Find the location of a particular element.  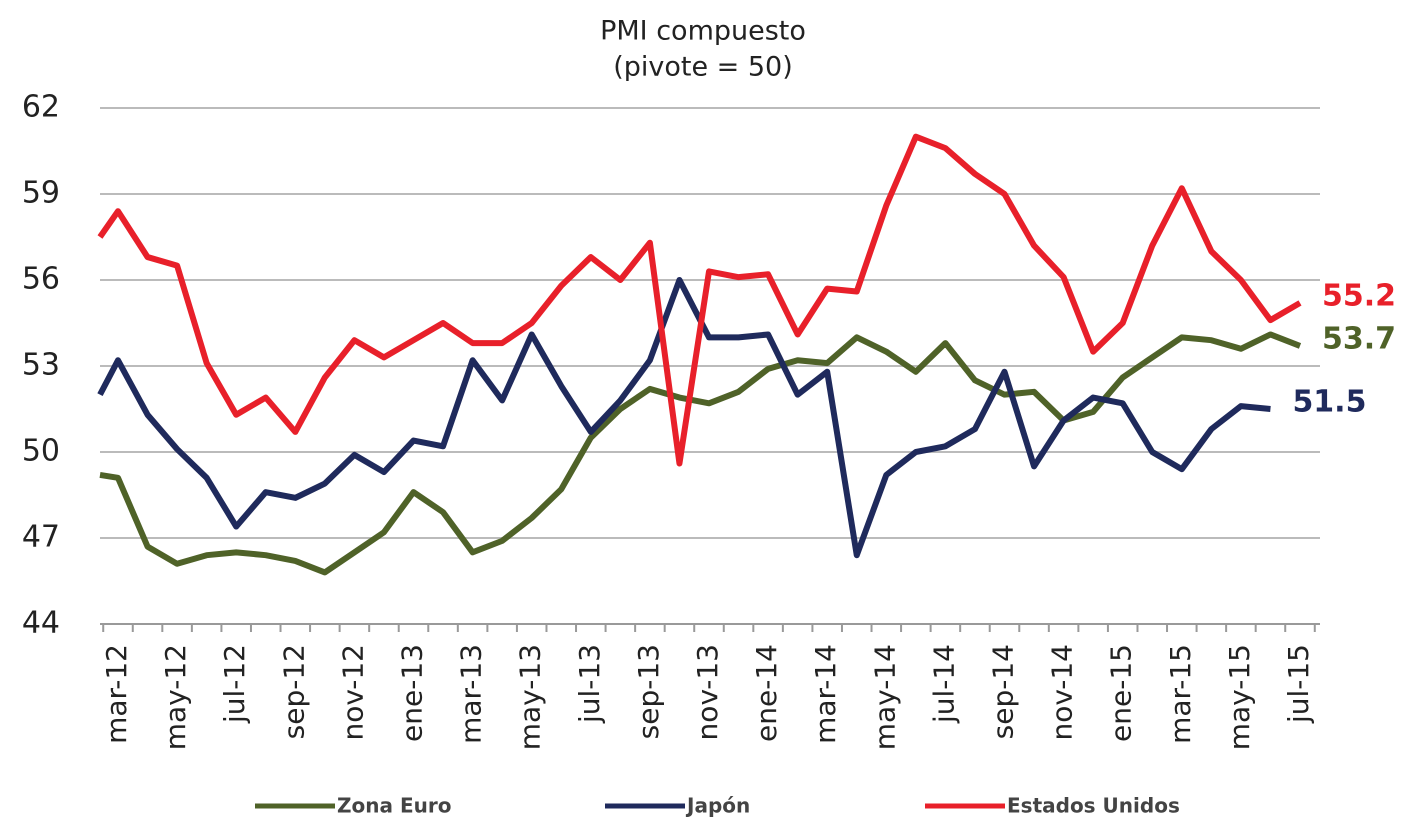

chart-subtitle: (pivote = 50) is located at coordinates (703, 67).